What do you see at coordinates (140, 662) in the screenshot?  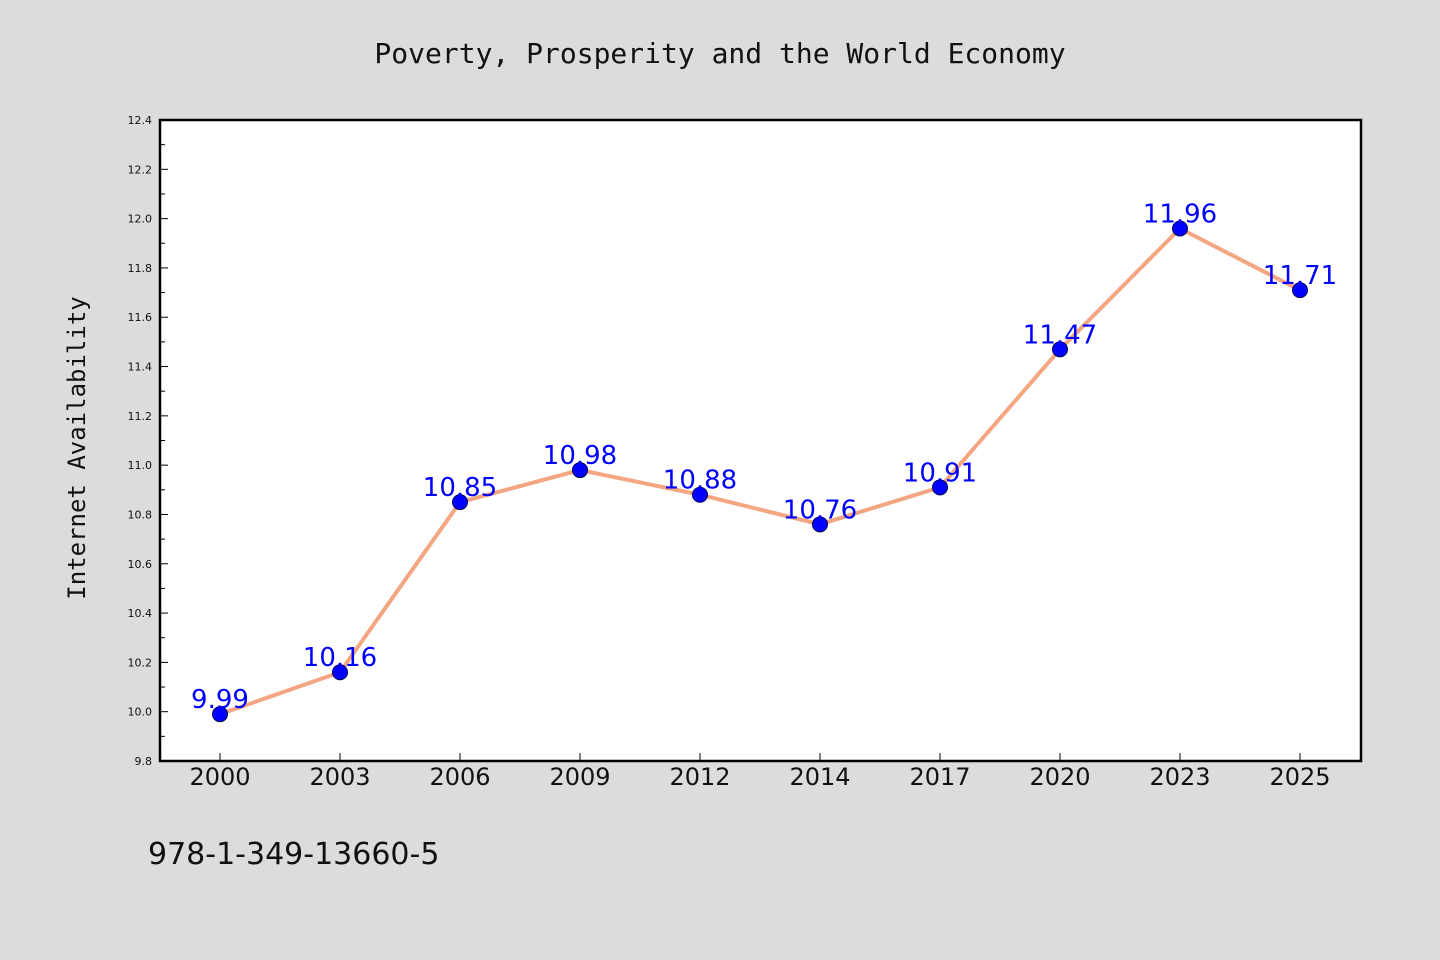 I see `y-tick-label: 10.2` at bounding box center [140, 662].